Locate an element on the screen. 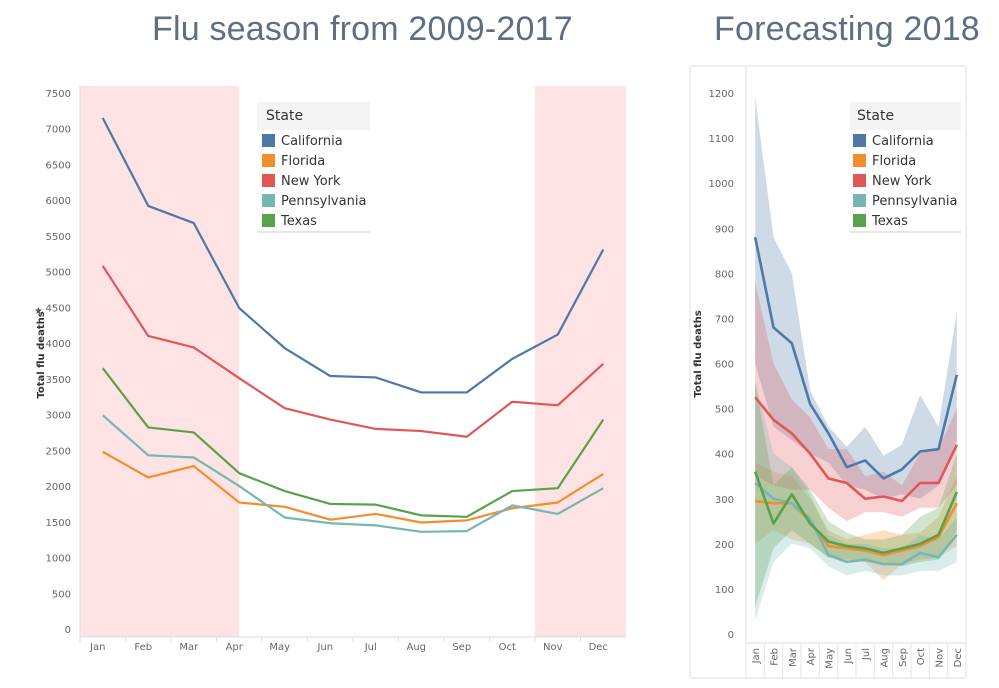  x-axis-ticks: Jan Feb Mar Apr May Jun Jul Aug Sep Oct Nov Dec is located at coordinates (343, 645).